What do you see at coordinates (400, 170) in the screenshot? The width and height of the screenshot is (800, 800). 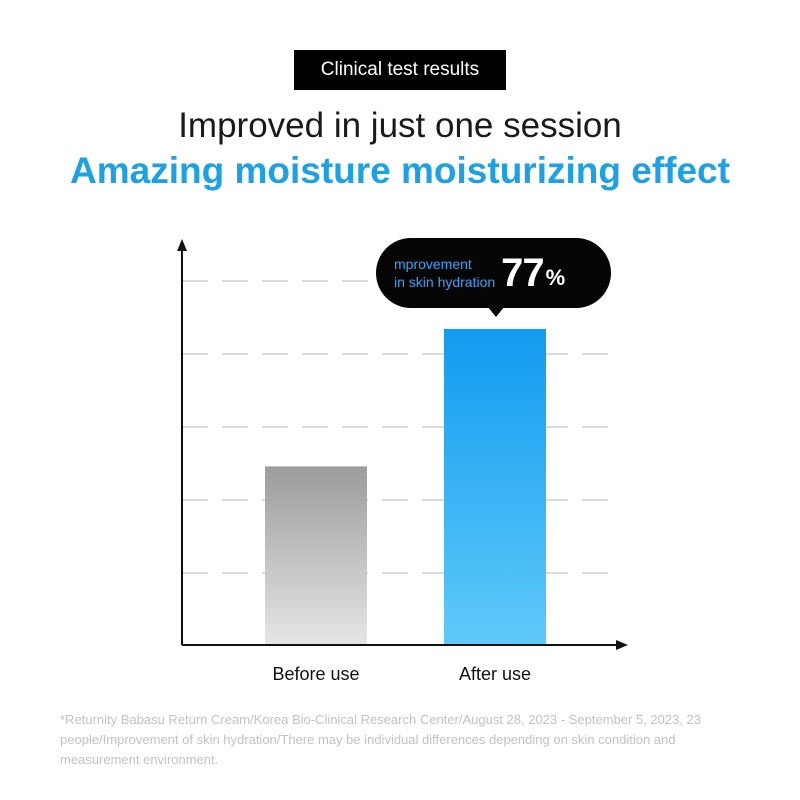 I see `subheadline: Amazing moisture moisturizing effect` at bounding box center [400, 170].